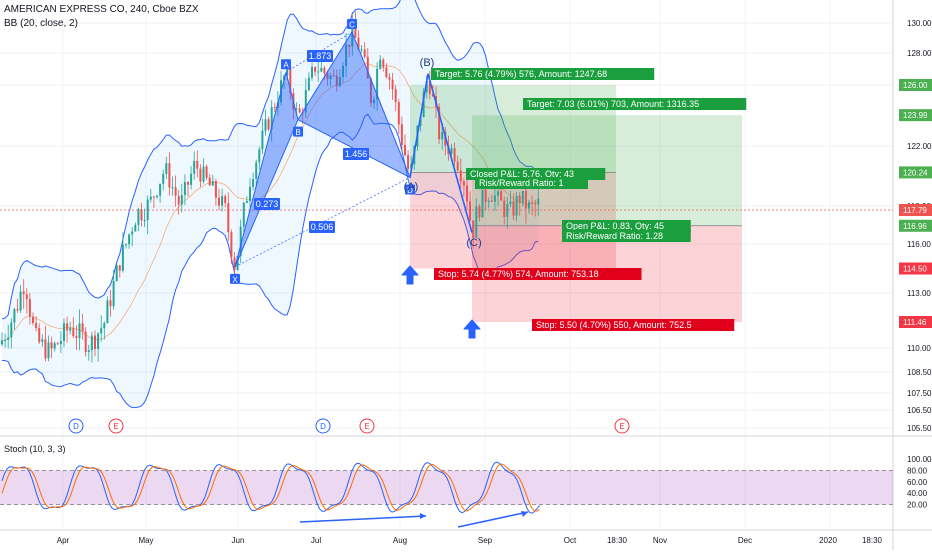 Image resolution: width=932 pixels, height=555 pixels. What do you see at coordinates (446, 487) in the screenshot?
I see `stoch-band` at bounding box center [446, 487].